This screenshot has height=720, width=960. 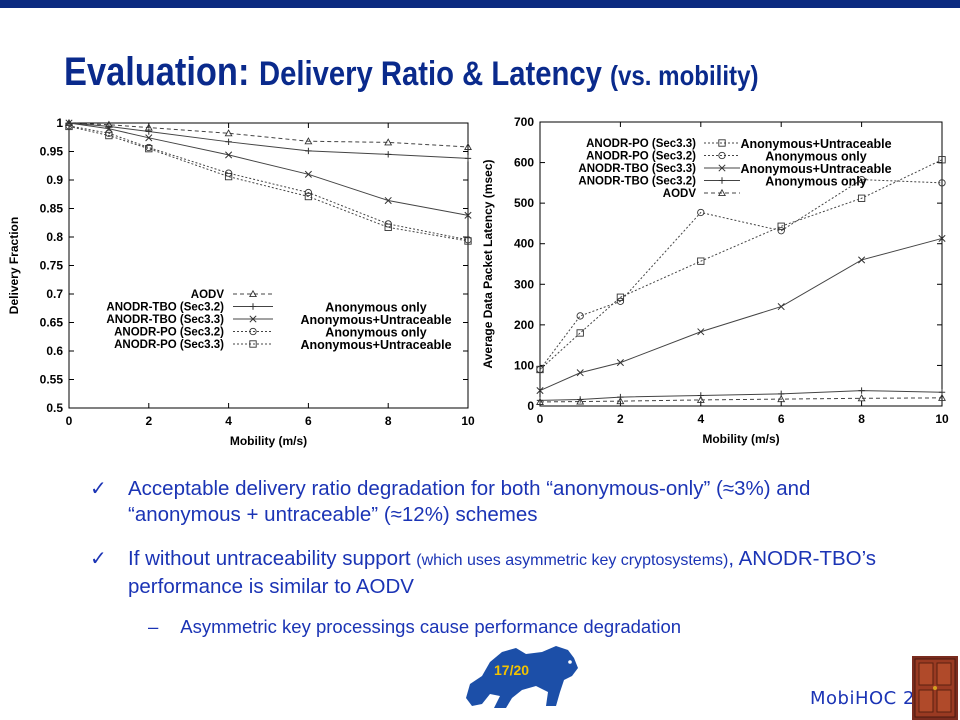 I want to click on title-sub: Delivery Ratio & Latency, so click(x=434, y=74).